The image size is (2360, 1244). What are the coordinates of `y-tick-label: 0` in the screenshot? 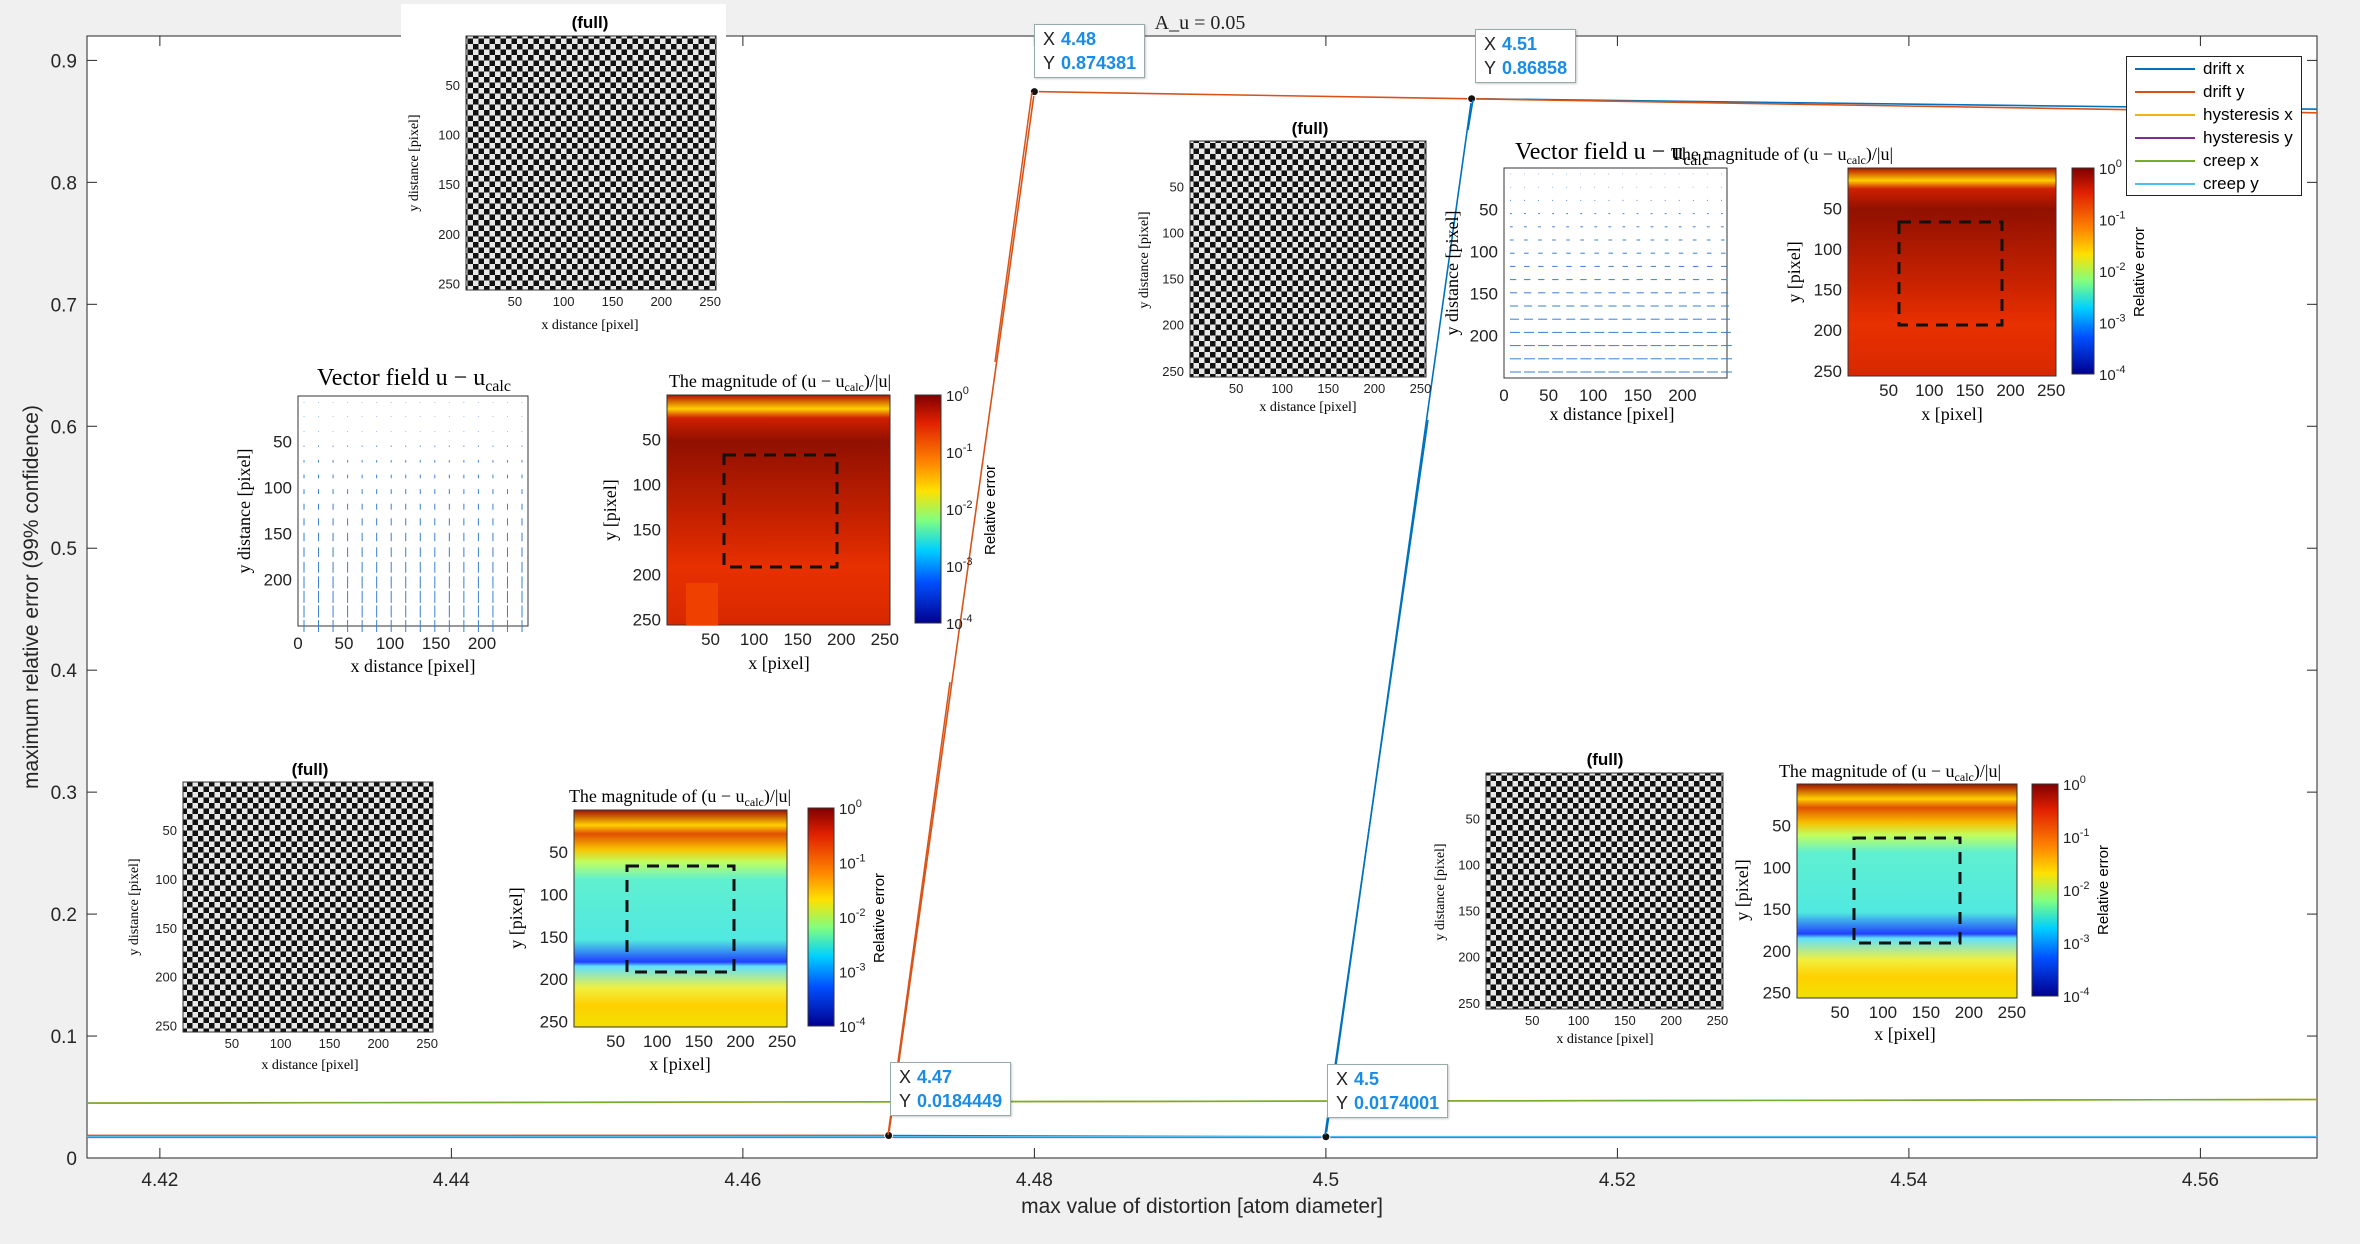 It's located at (71, 1159).